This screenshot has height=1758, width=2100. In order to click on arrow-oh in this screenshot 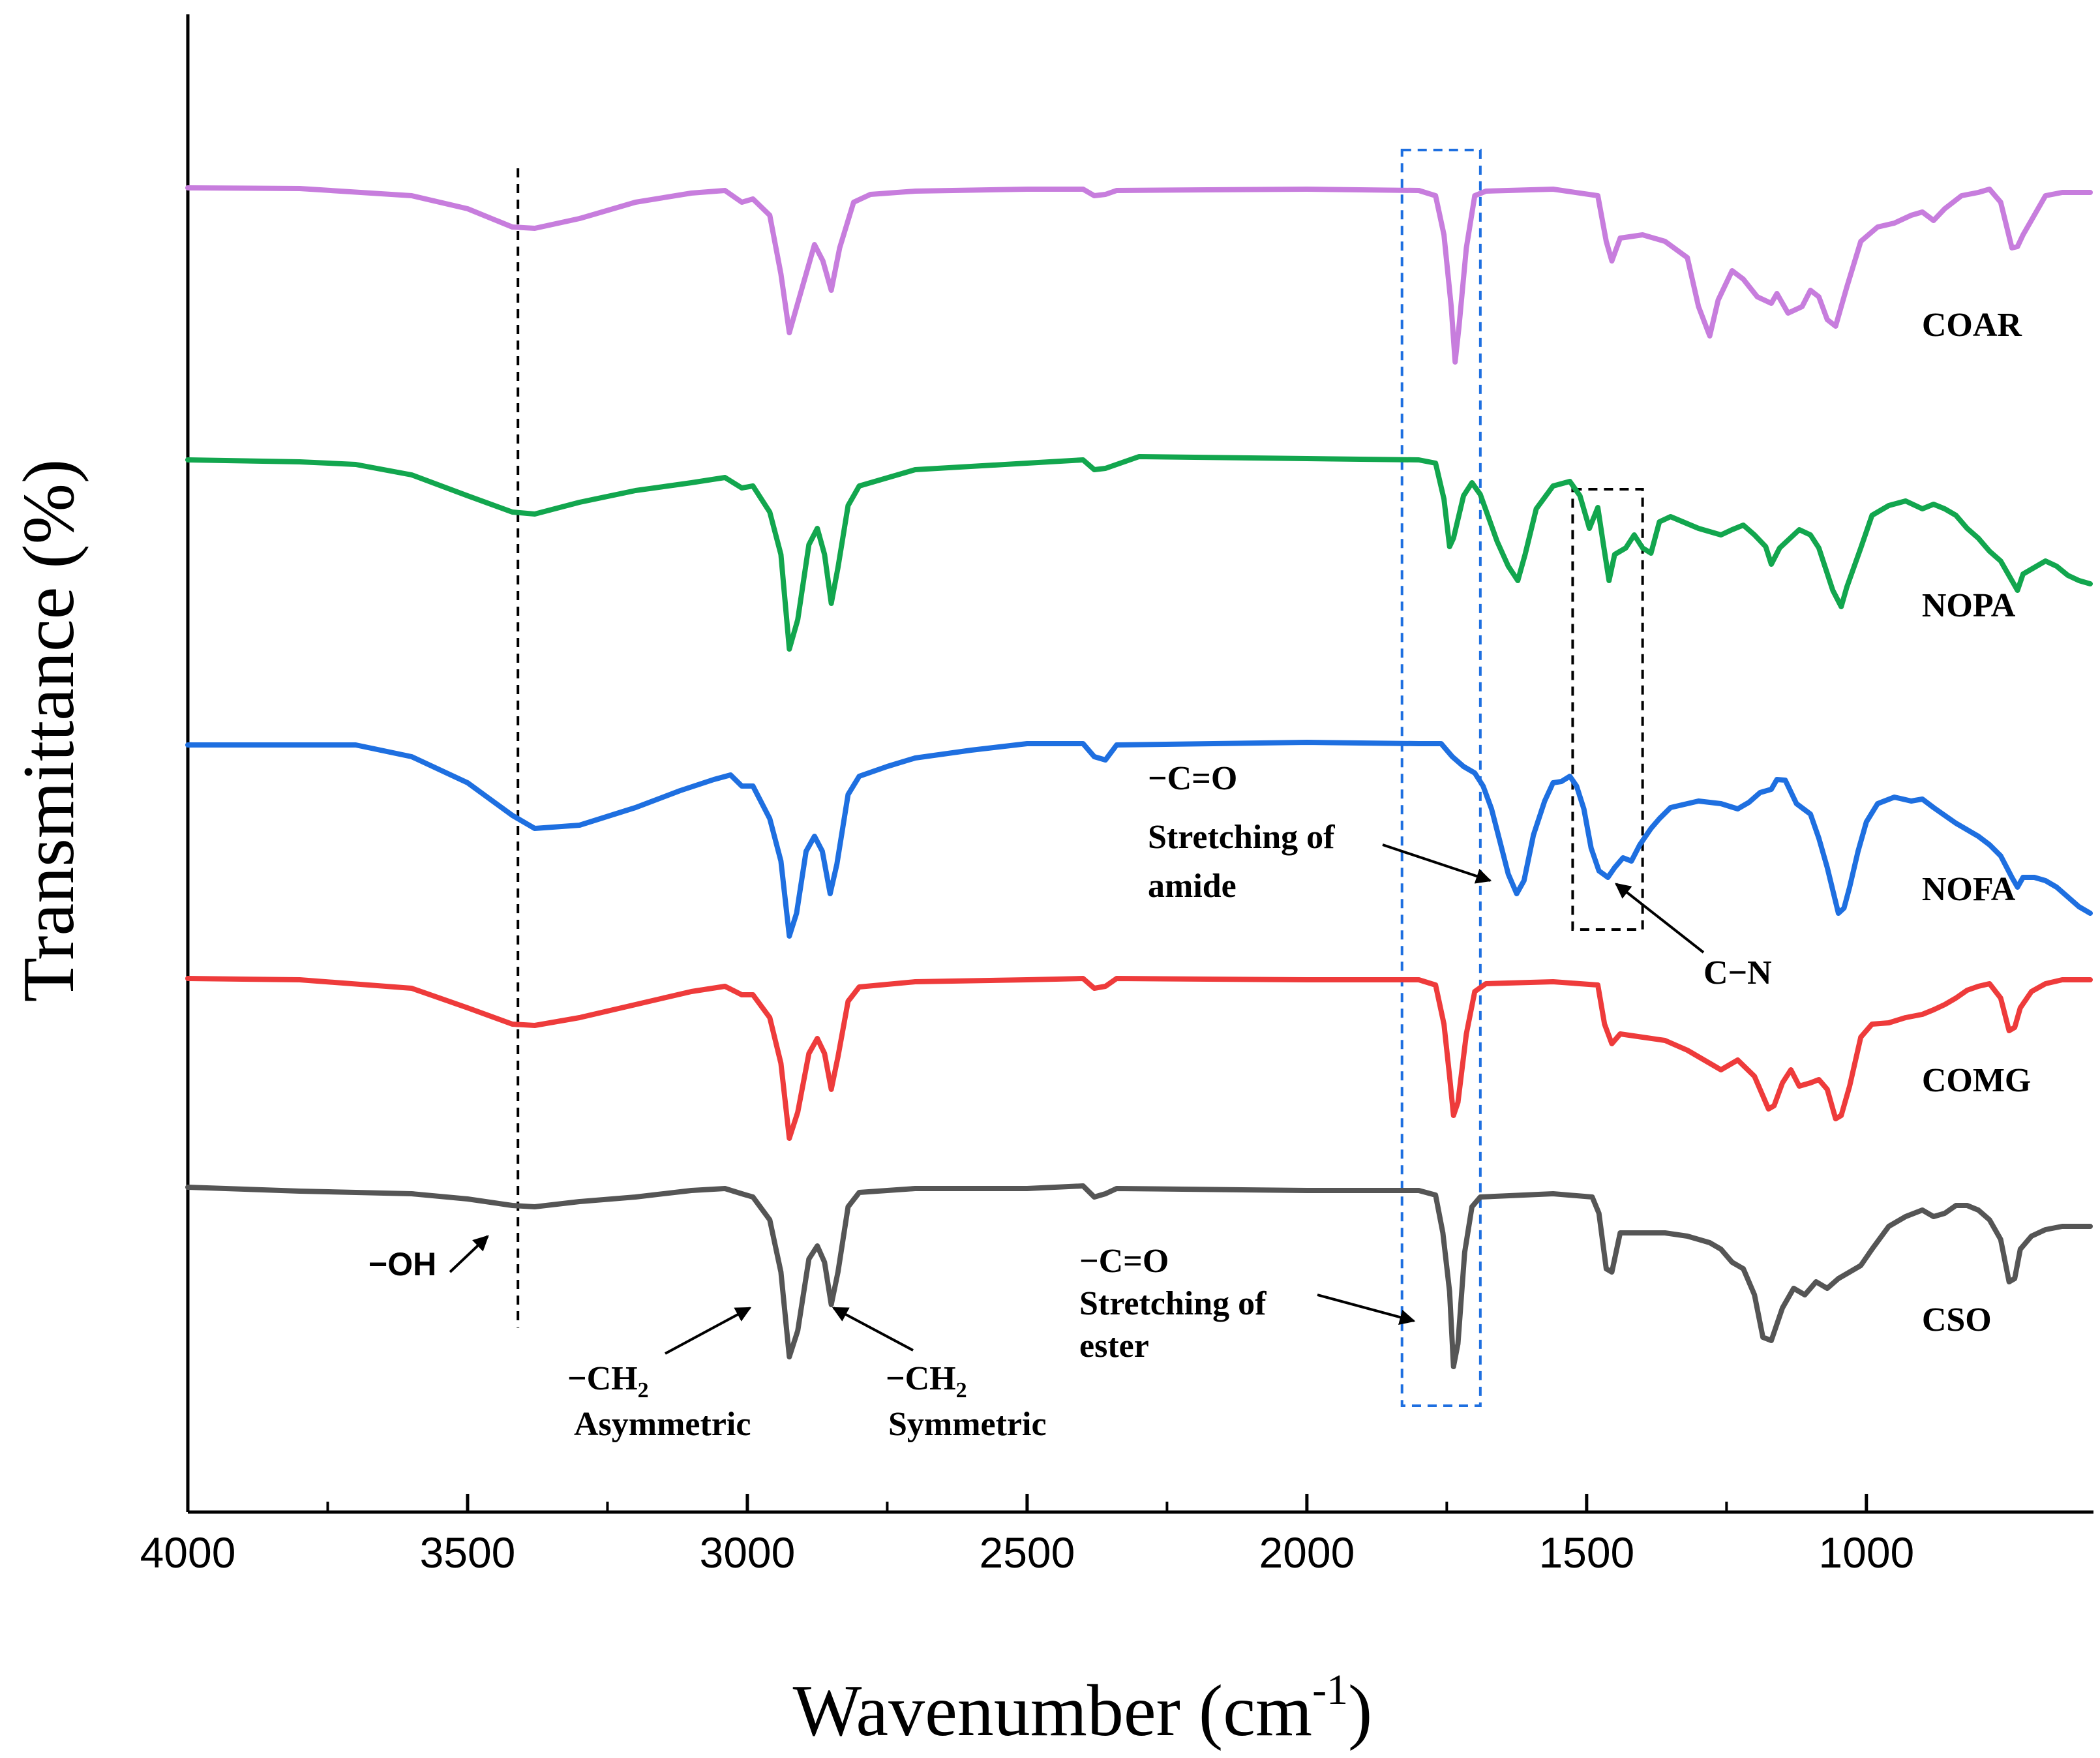, I will do `click(469, 1254)`.